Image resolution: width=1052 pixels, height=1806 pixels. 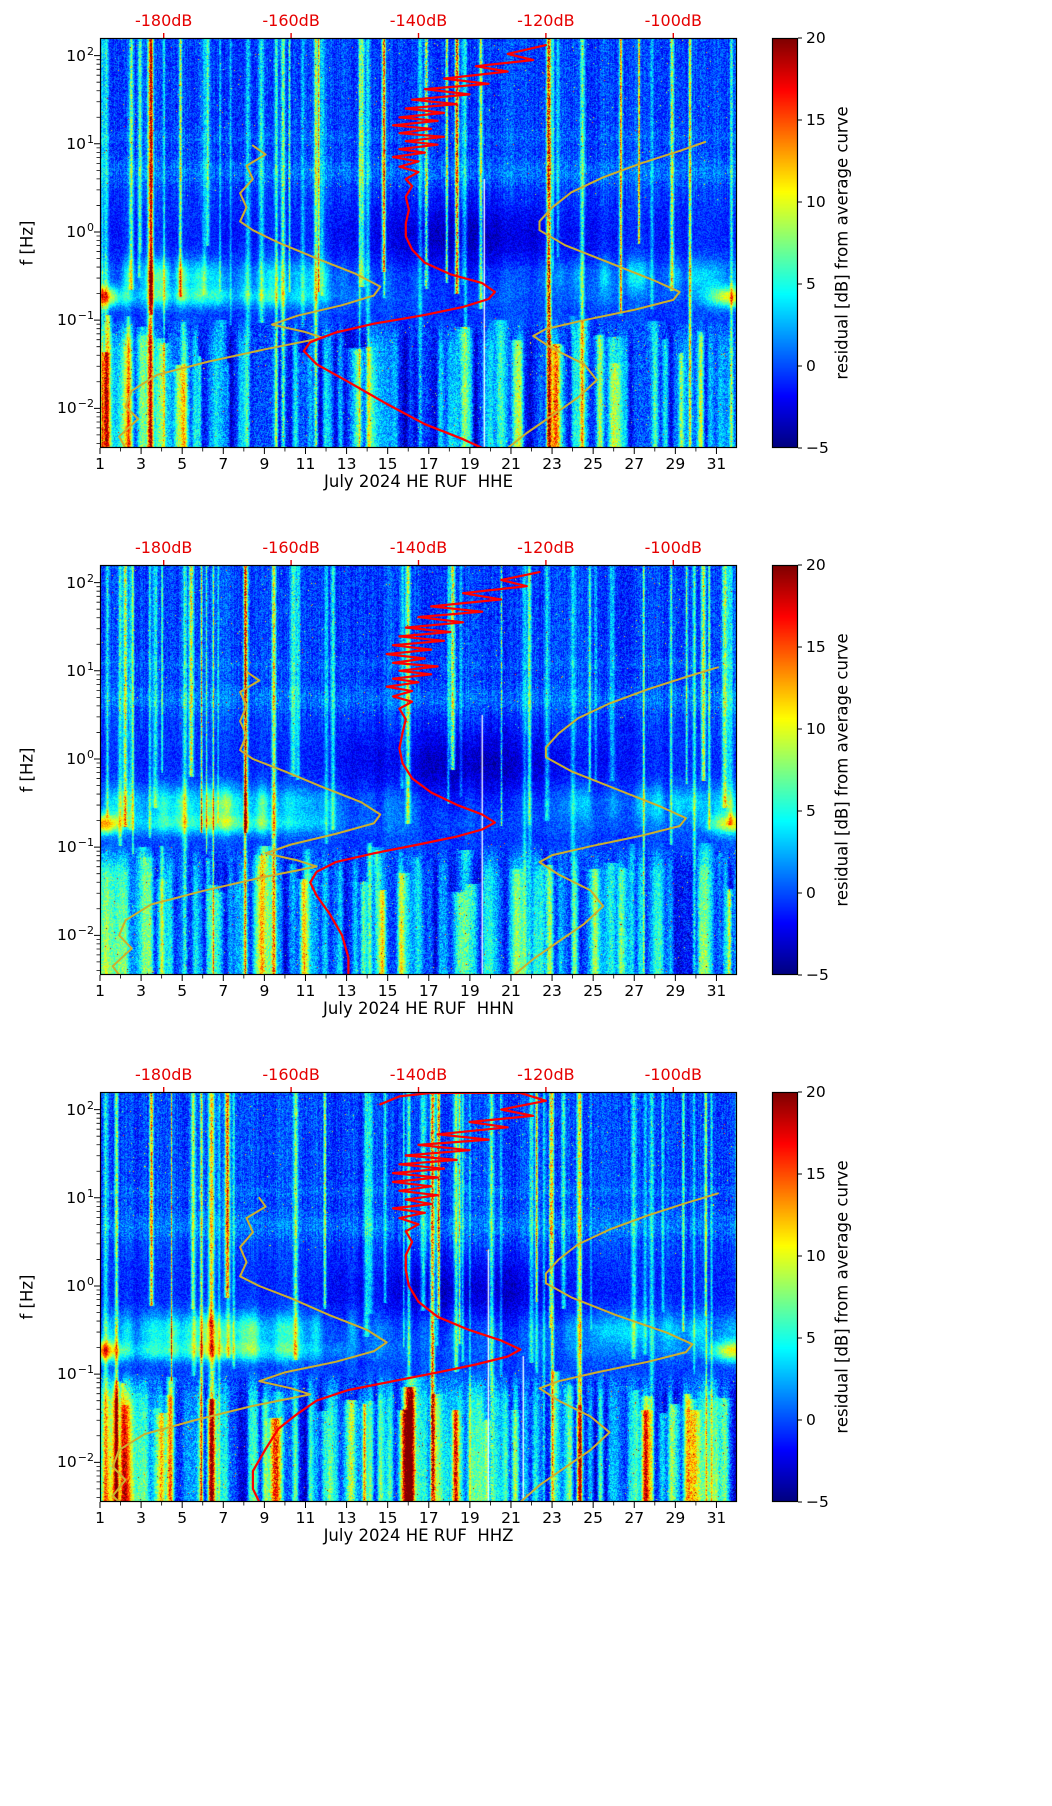 I want to click on x-axis-title: July 2024 HE RUF HHN, so click(x=418, y=1008).